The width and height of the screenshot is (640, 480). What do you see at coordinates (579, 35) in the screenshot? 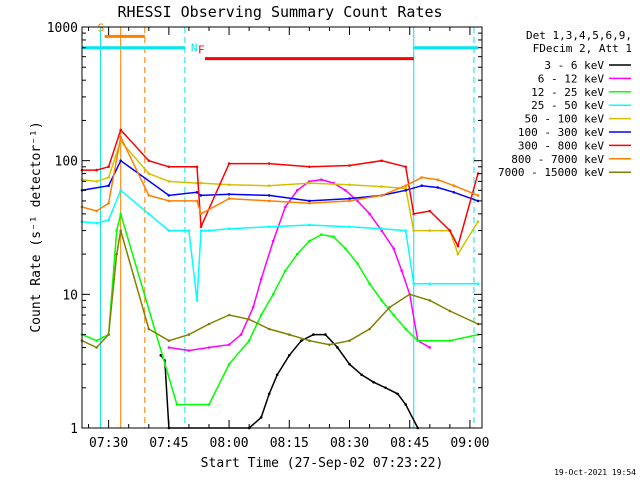
I see `legend-header-line-1: Det 1,3,4,5,6,9,` at bounding box center [579, 35].